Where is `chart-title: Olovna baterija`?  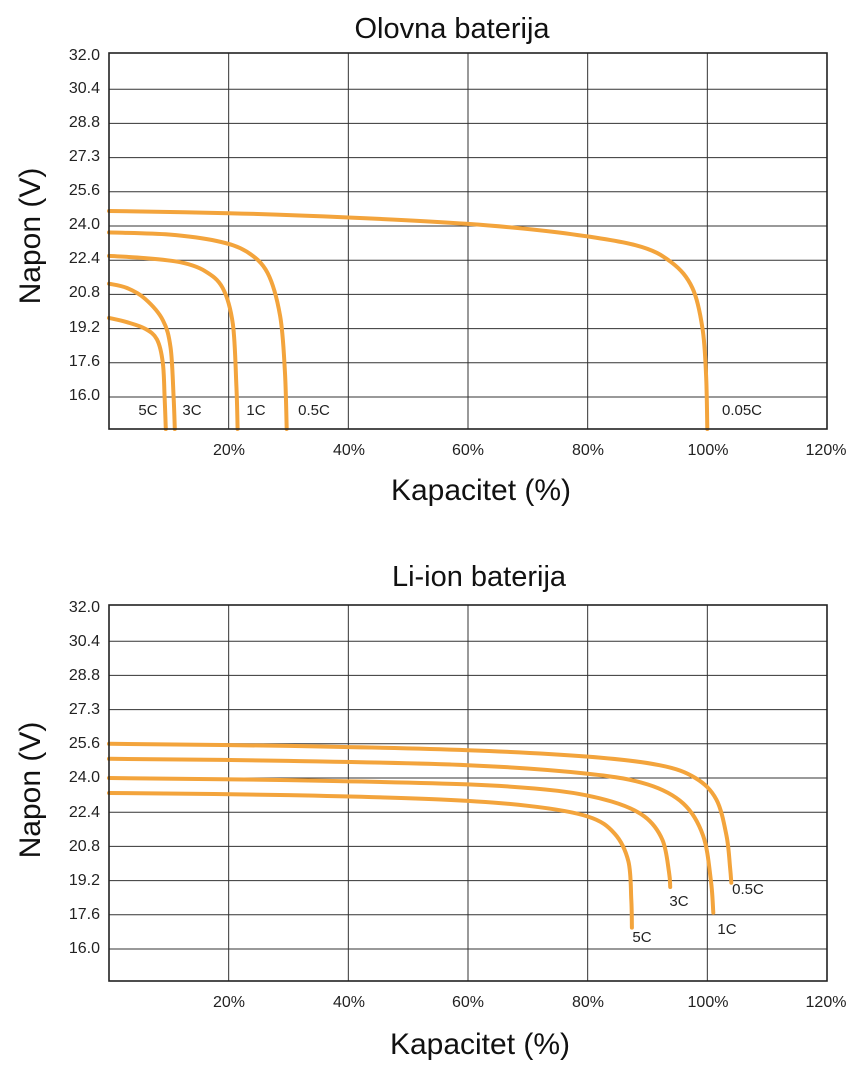 chart-title: Olovna baterija is located at coordinates (452, 29).